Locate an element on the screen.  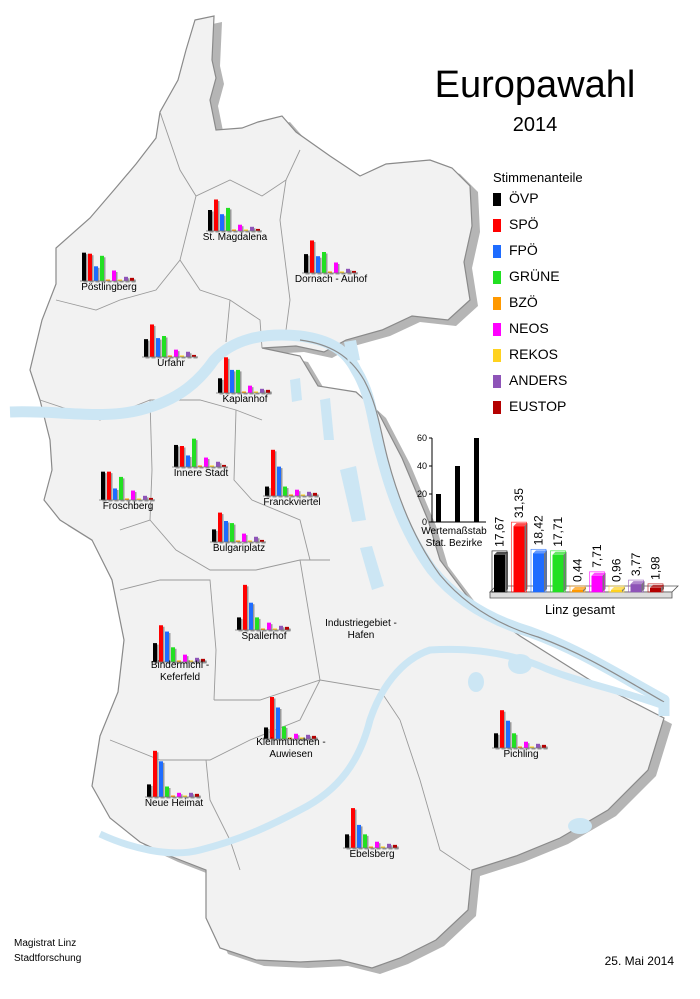
district-label: Spallerhof is located at coordinates (263, 636).